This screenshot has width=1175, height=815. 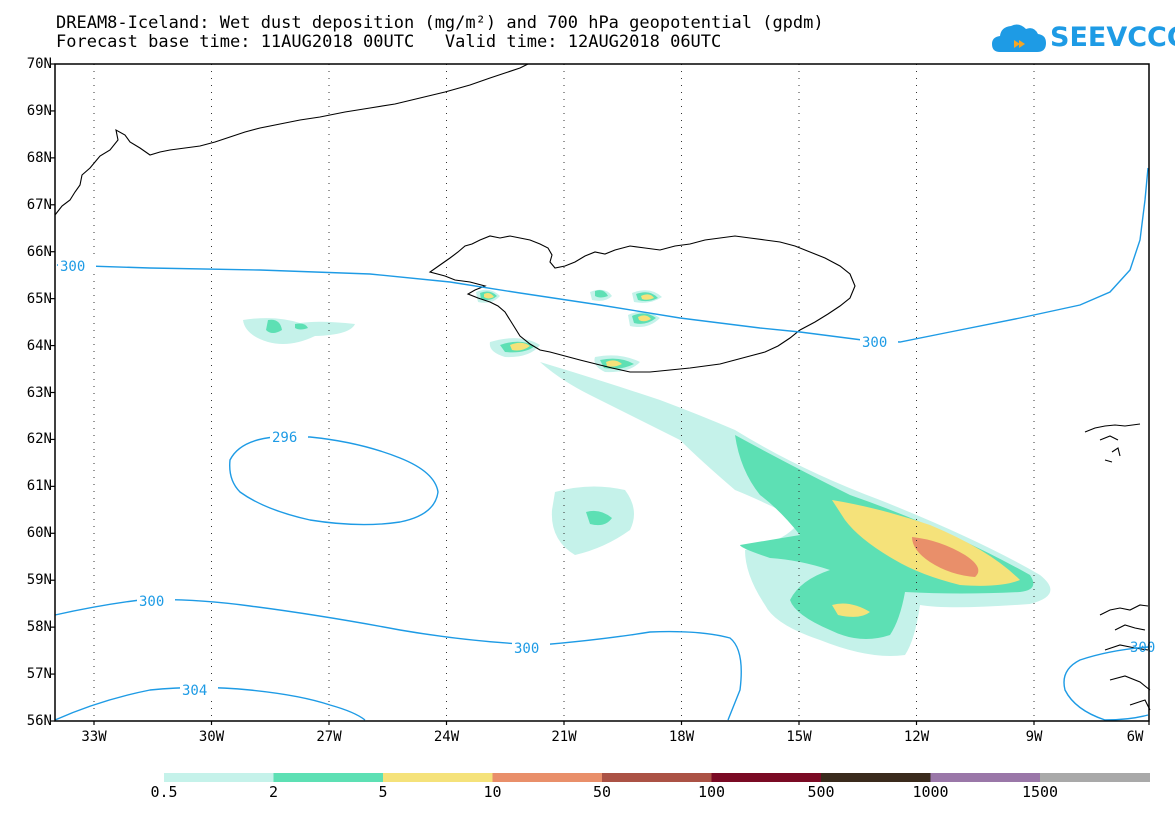 I want to click on longitude-label: 15W, so click(x=799, y=737).